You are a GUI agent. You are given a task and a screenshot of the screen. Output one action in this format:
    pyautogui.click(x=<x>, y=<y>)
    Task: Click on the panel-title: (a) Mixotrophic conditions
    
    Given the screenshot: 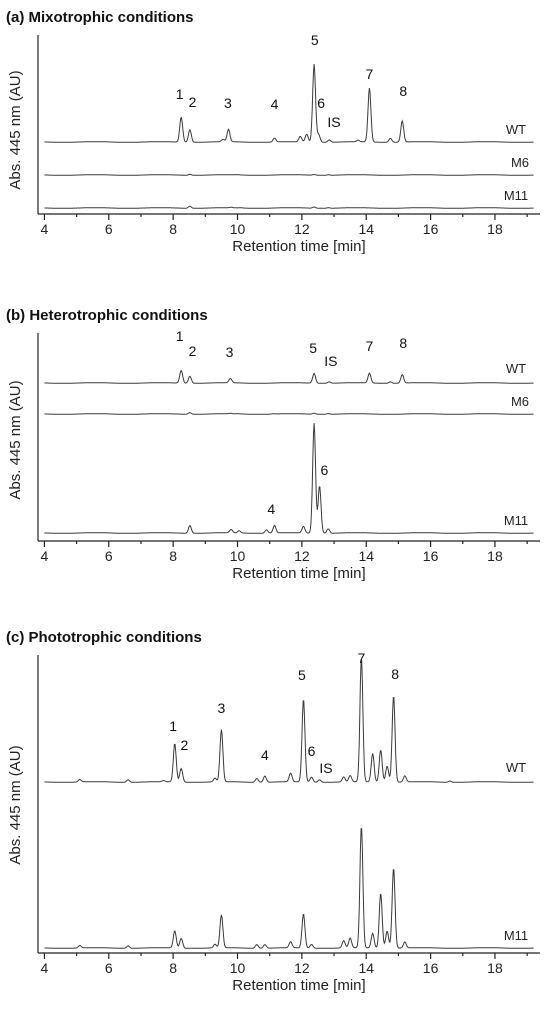 What is the action you would take?
    pyautogui.click(x=100, y=17)
    